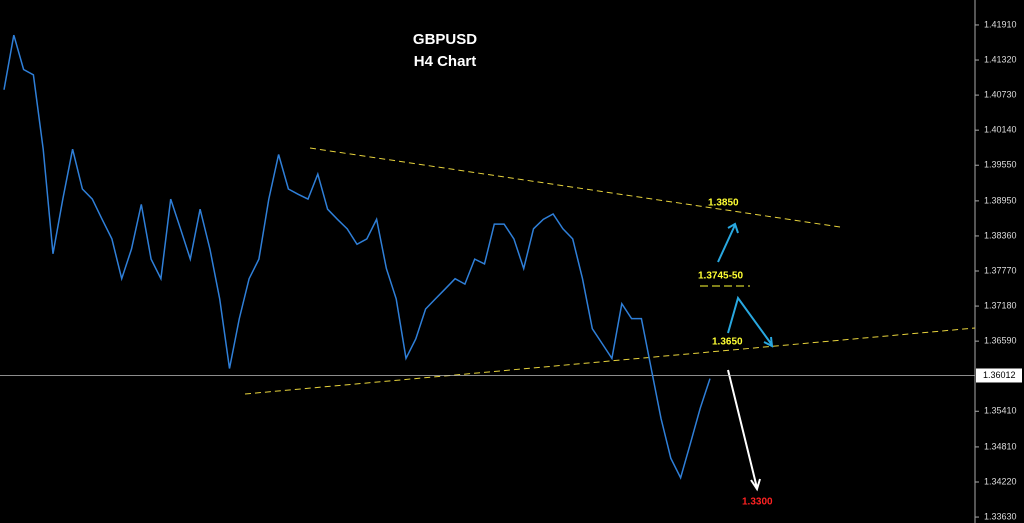  I want to click on annotation: 1.3300, so click(757, 502).